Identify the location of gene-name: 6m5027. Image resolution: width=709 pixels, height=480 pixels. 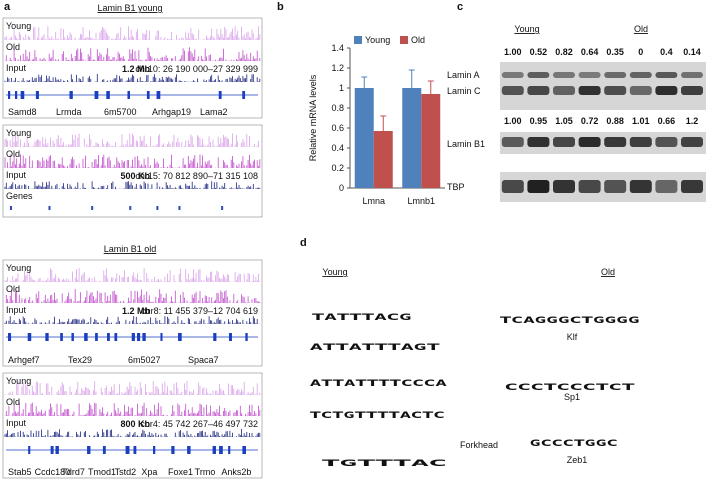
(144, 360).